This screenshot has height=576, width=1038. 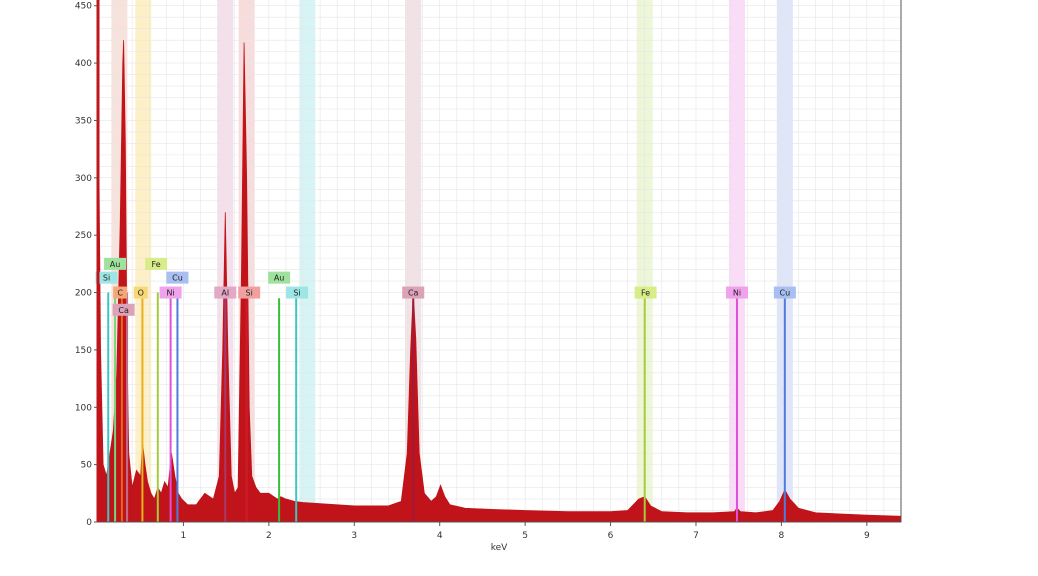 I want to click on y-tick-label: 200, so click(x=83, y=294).